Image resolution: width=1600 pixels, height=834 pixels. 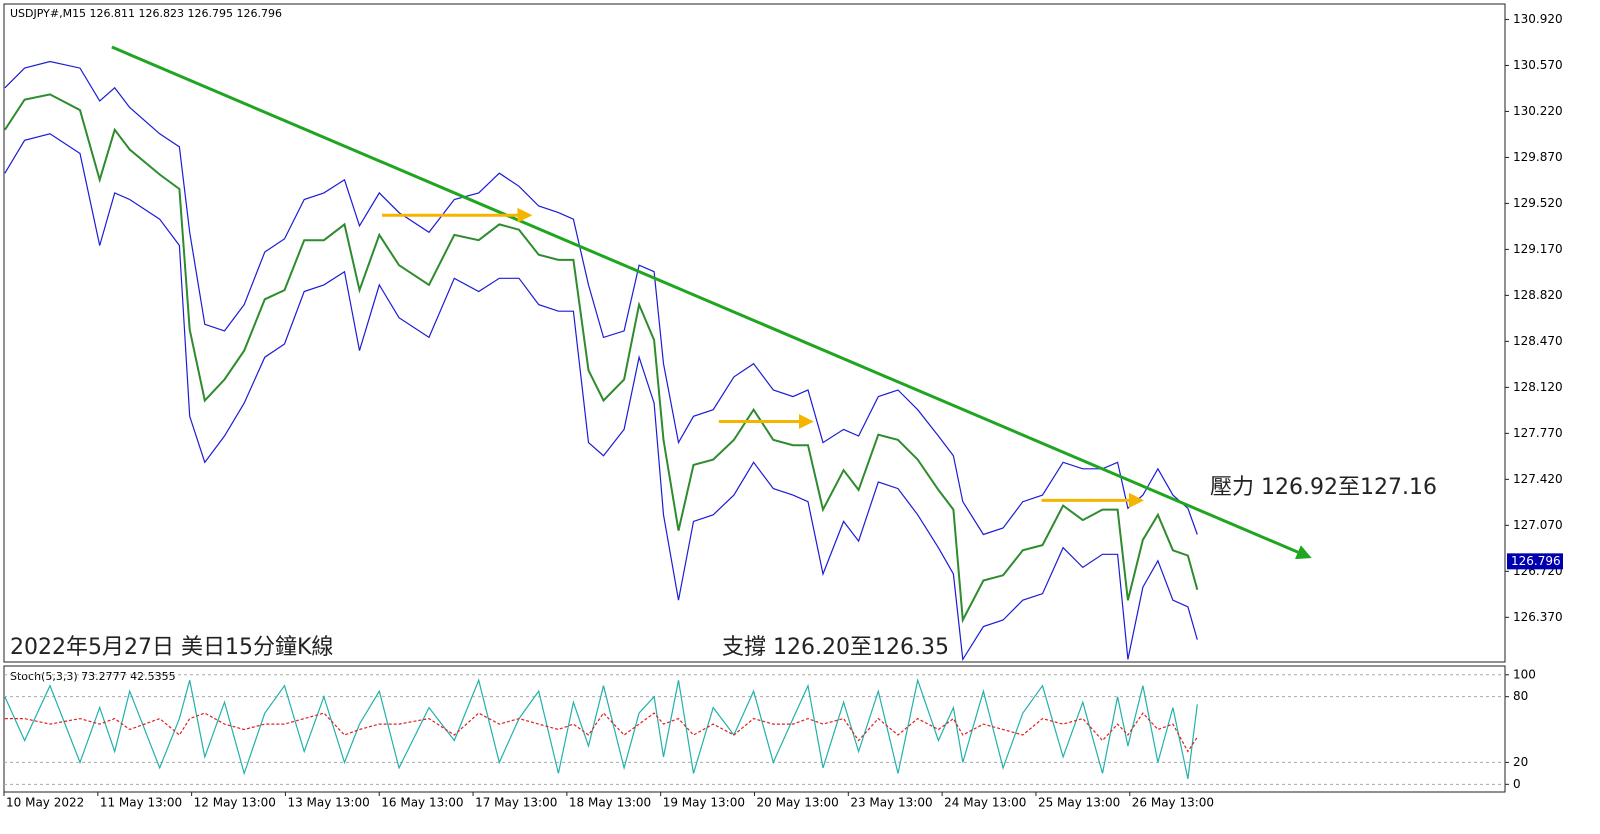 What do you see at coordinates (171, 647) in the screenshot?
I see `annotation: 2022年5月27日 美日15分鐘K線` at bounding box center [171, 647].